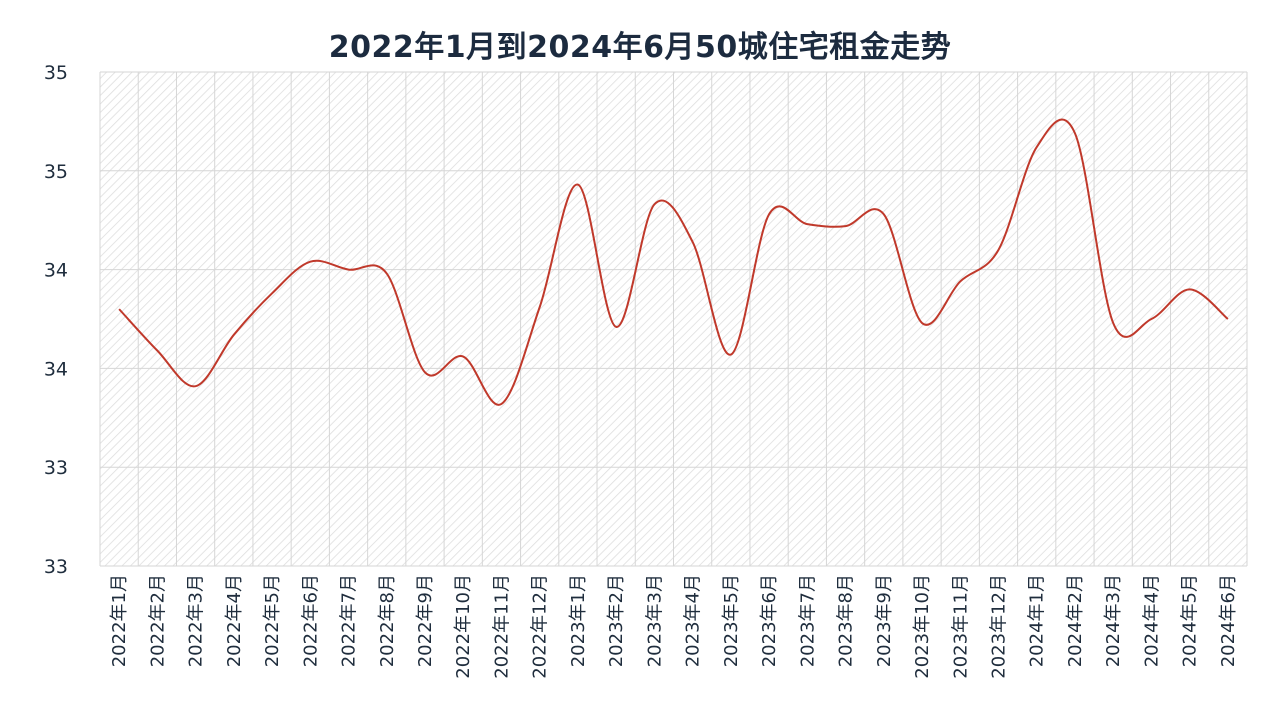 The image size is (1280, 720). I want to click on x-tick-label: 2024年6月, so click(1228, 620).